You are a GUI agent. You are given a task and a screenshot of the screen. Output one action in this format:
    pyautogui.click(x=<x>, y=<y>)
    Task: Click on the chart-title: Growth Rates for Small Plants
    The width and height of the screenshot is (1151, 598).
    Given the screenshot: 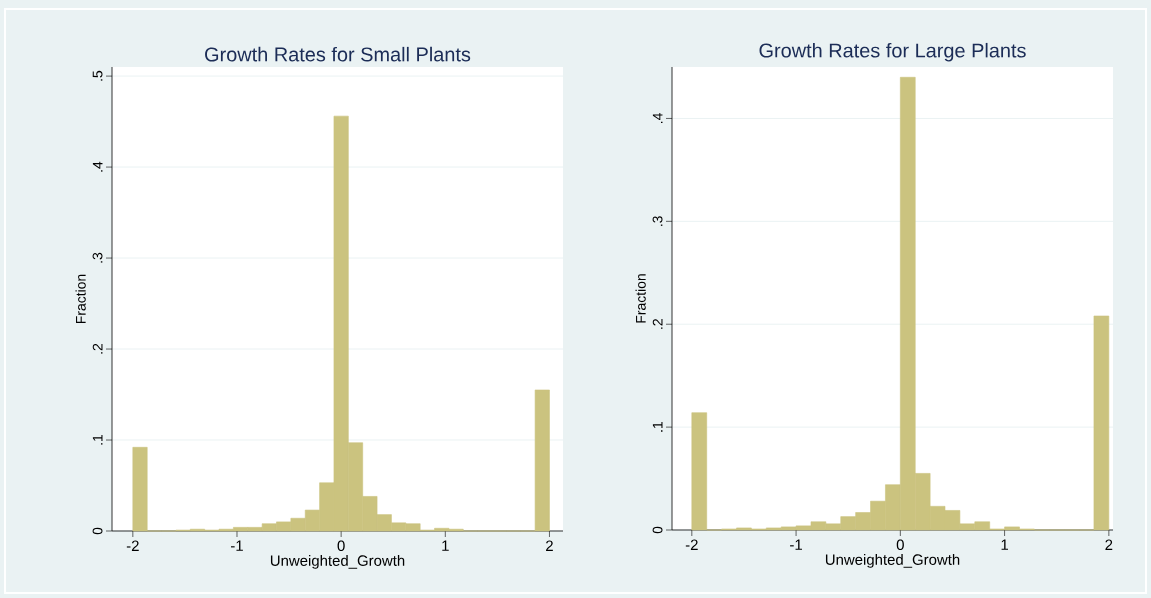 What is the action you would take?
    pyautogui.click(x=338, y=54)
    